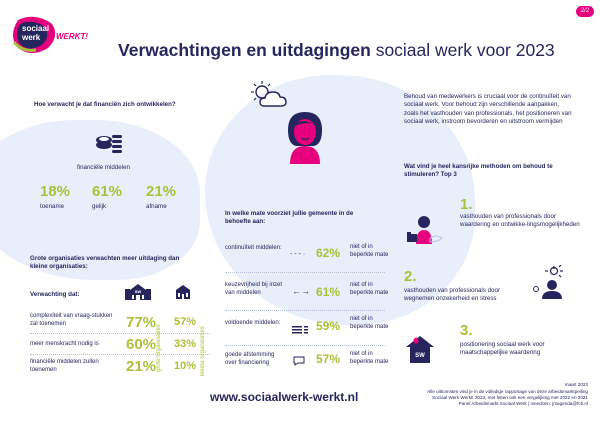 This screenshot has height=425, width=600. I want to click on col-label-small: kleine organisaties, so click(203, 351).